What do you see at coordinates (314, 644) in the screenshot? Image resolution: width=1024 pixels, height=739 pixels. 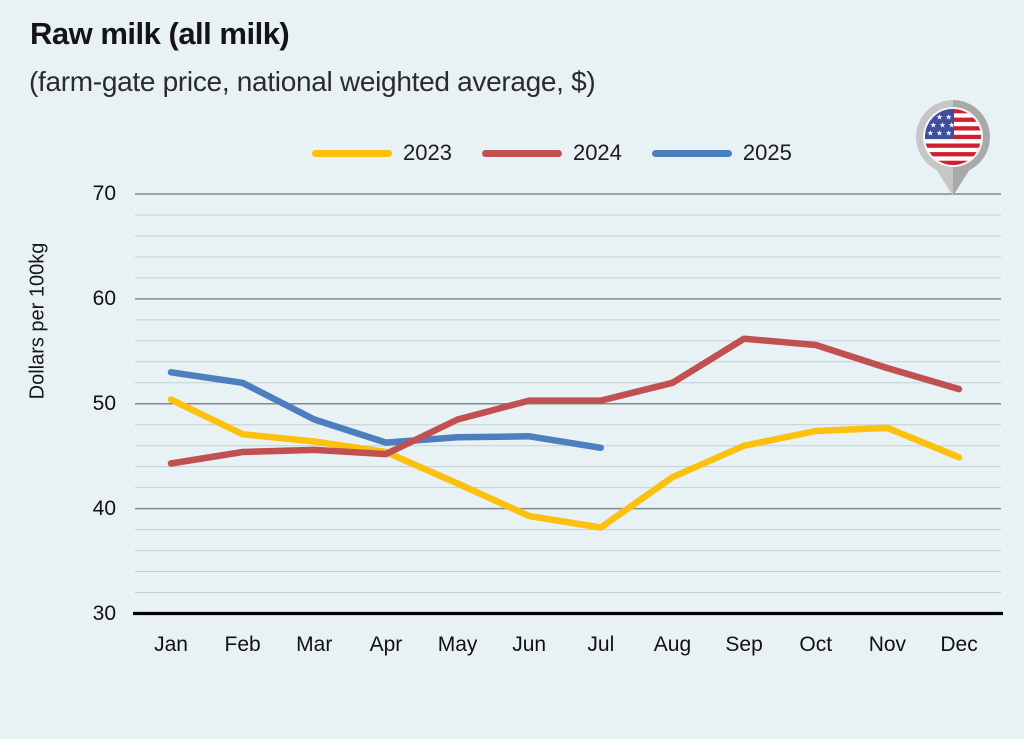 I see `x-tick-label: Mar` at bounding box center [314, 644].